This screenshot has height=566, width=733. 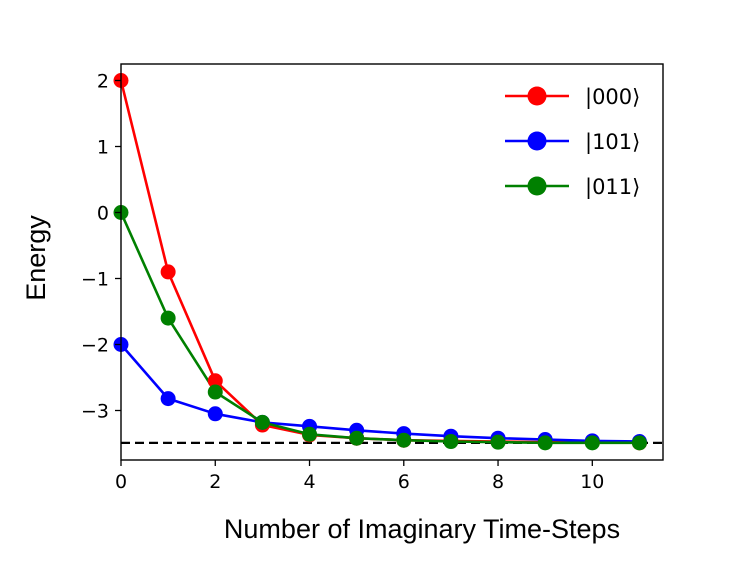 What do you see at coordinates (612, 187) in the screenshot?
I see `legend-label-2: |011⟩` at bounding box center [612, 187].